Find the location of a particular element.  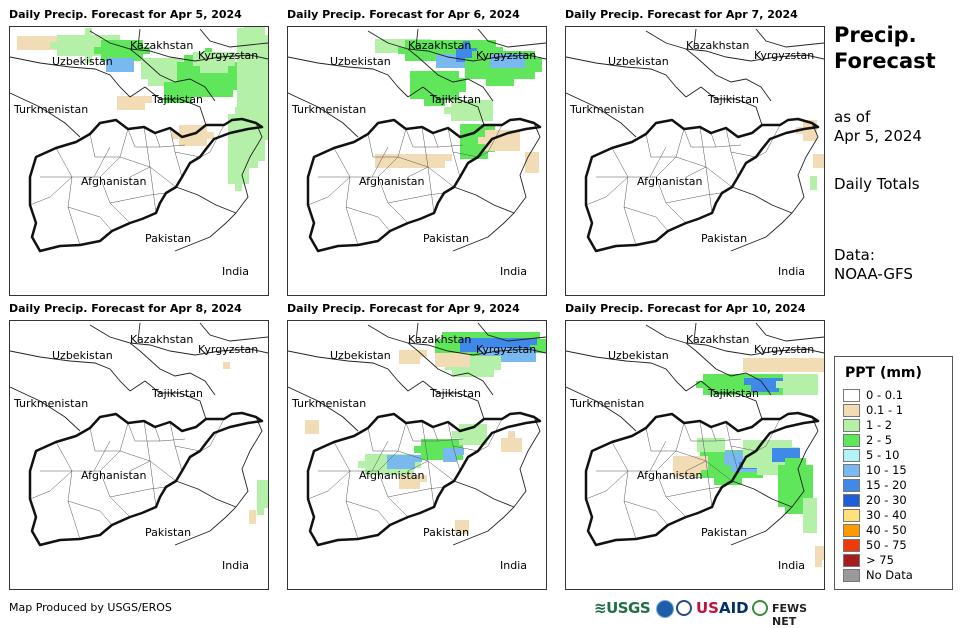

country-label-turkmenistan: Turkmenistan is located at coordinates (328, 109).